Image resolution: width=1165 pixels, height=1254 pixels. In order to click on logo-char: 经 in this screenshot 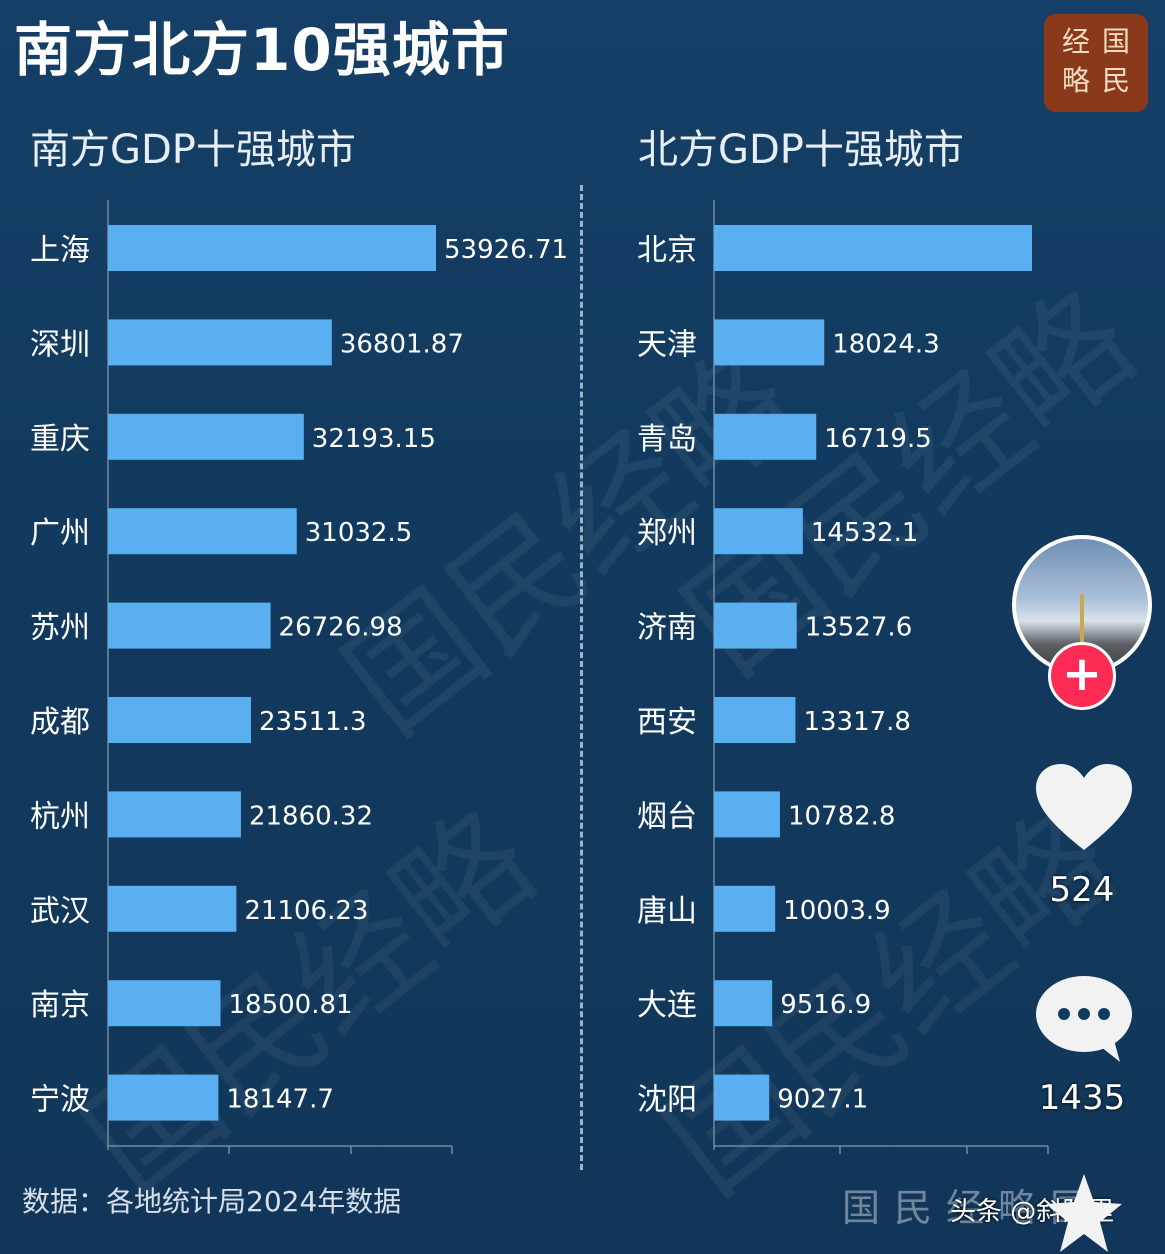, I will do `click(1075, 41)`.